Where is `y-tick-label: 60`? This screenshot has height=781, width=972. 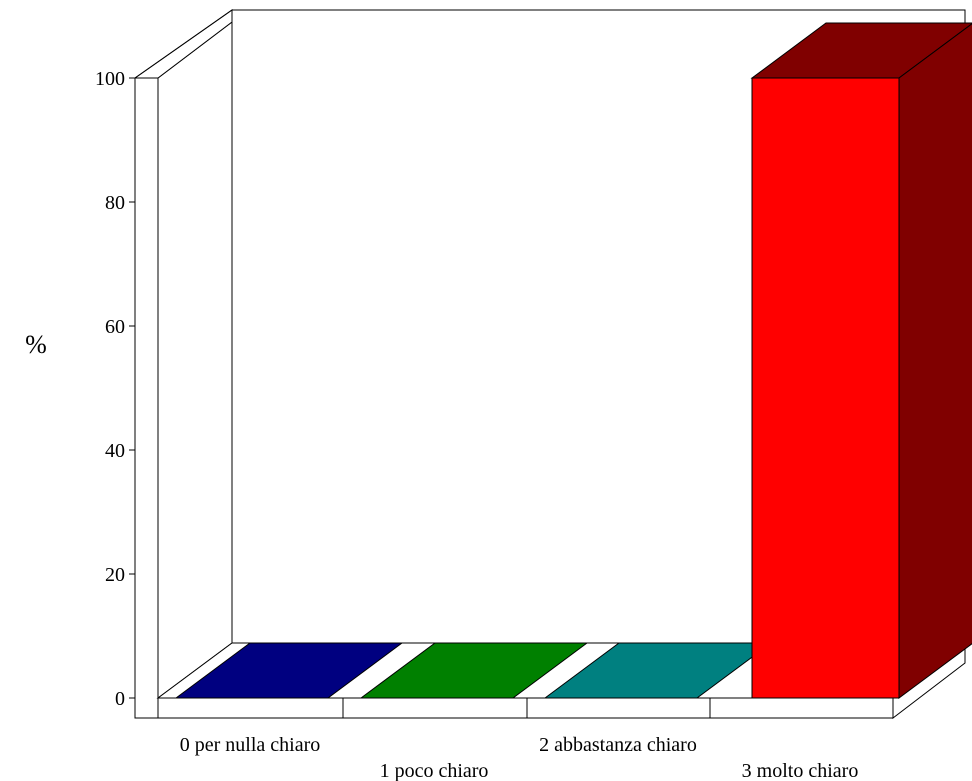
y-tick-label: 60 is located at coordinates (115, 327).